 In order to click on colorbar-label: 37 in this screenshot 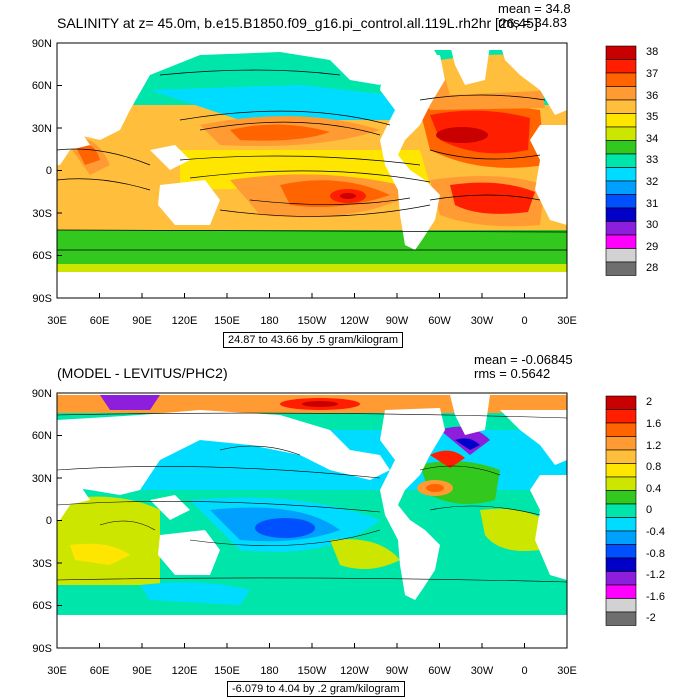, I will do `click(652, 74)`.